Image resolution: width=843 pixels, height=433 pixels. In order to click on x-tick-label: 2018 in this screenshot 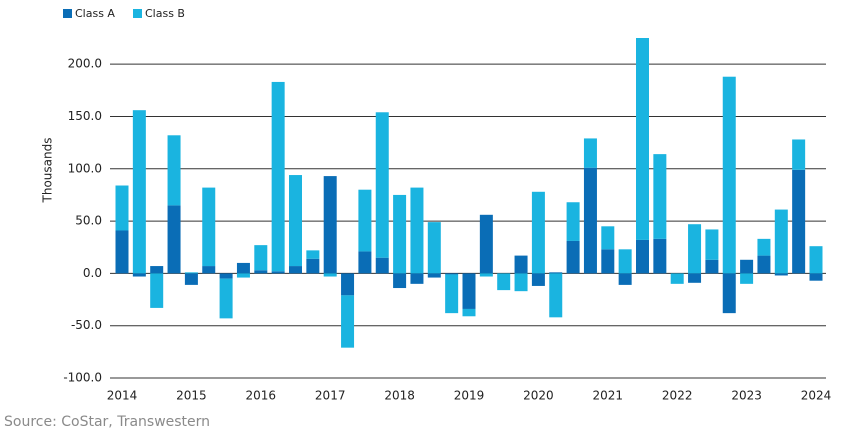, I will do `click(399, 396)`.